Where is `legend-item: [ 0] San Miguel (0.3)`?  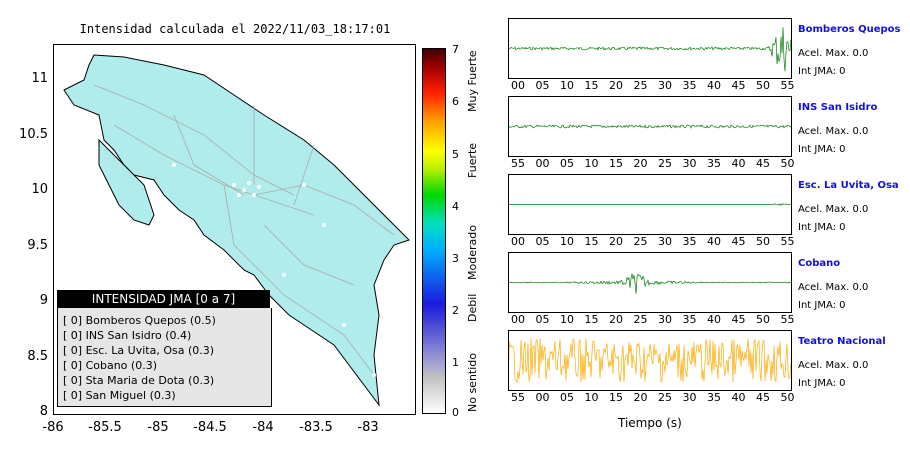 legend-item: [ 0] San Miguel (0.3) is located at coordinates (119, 395).